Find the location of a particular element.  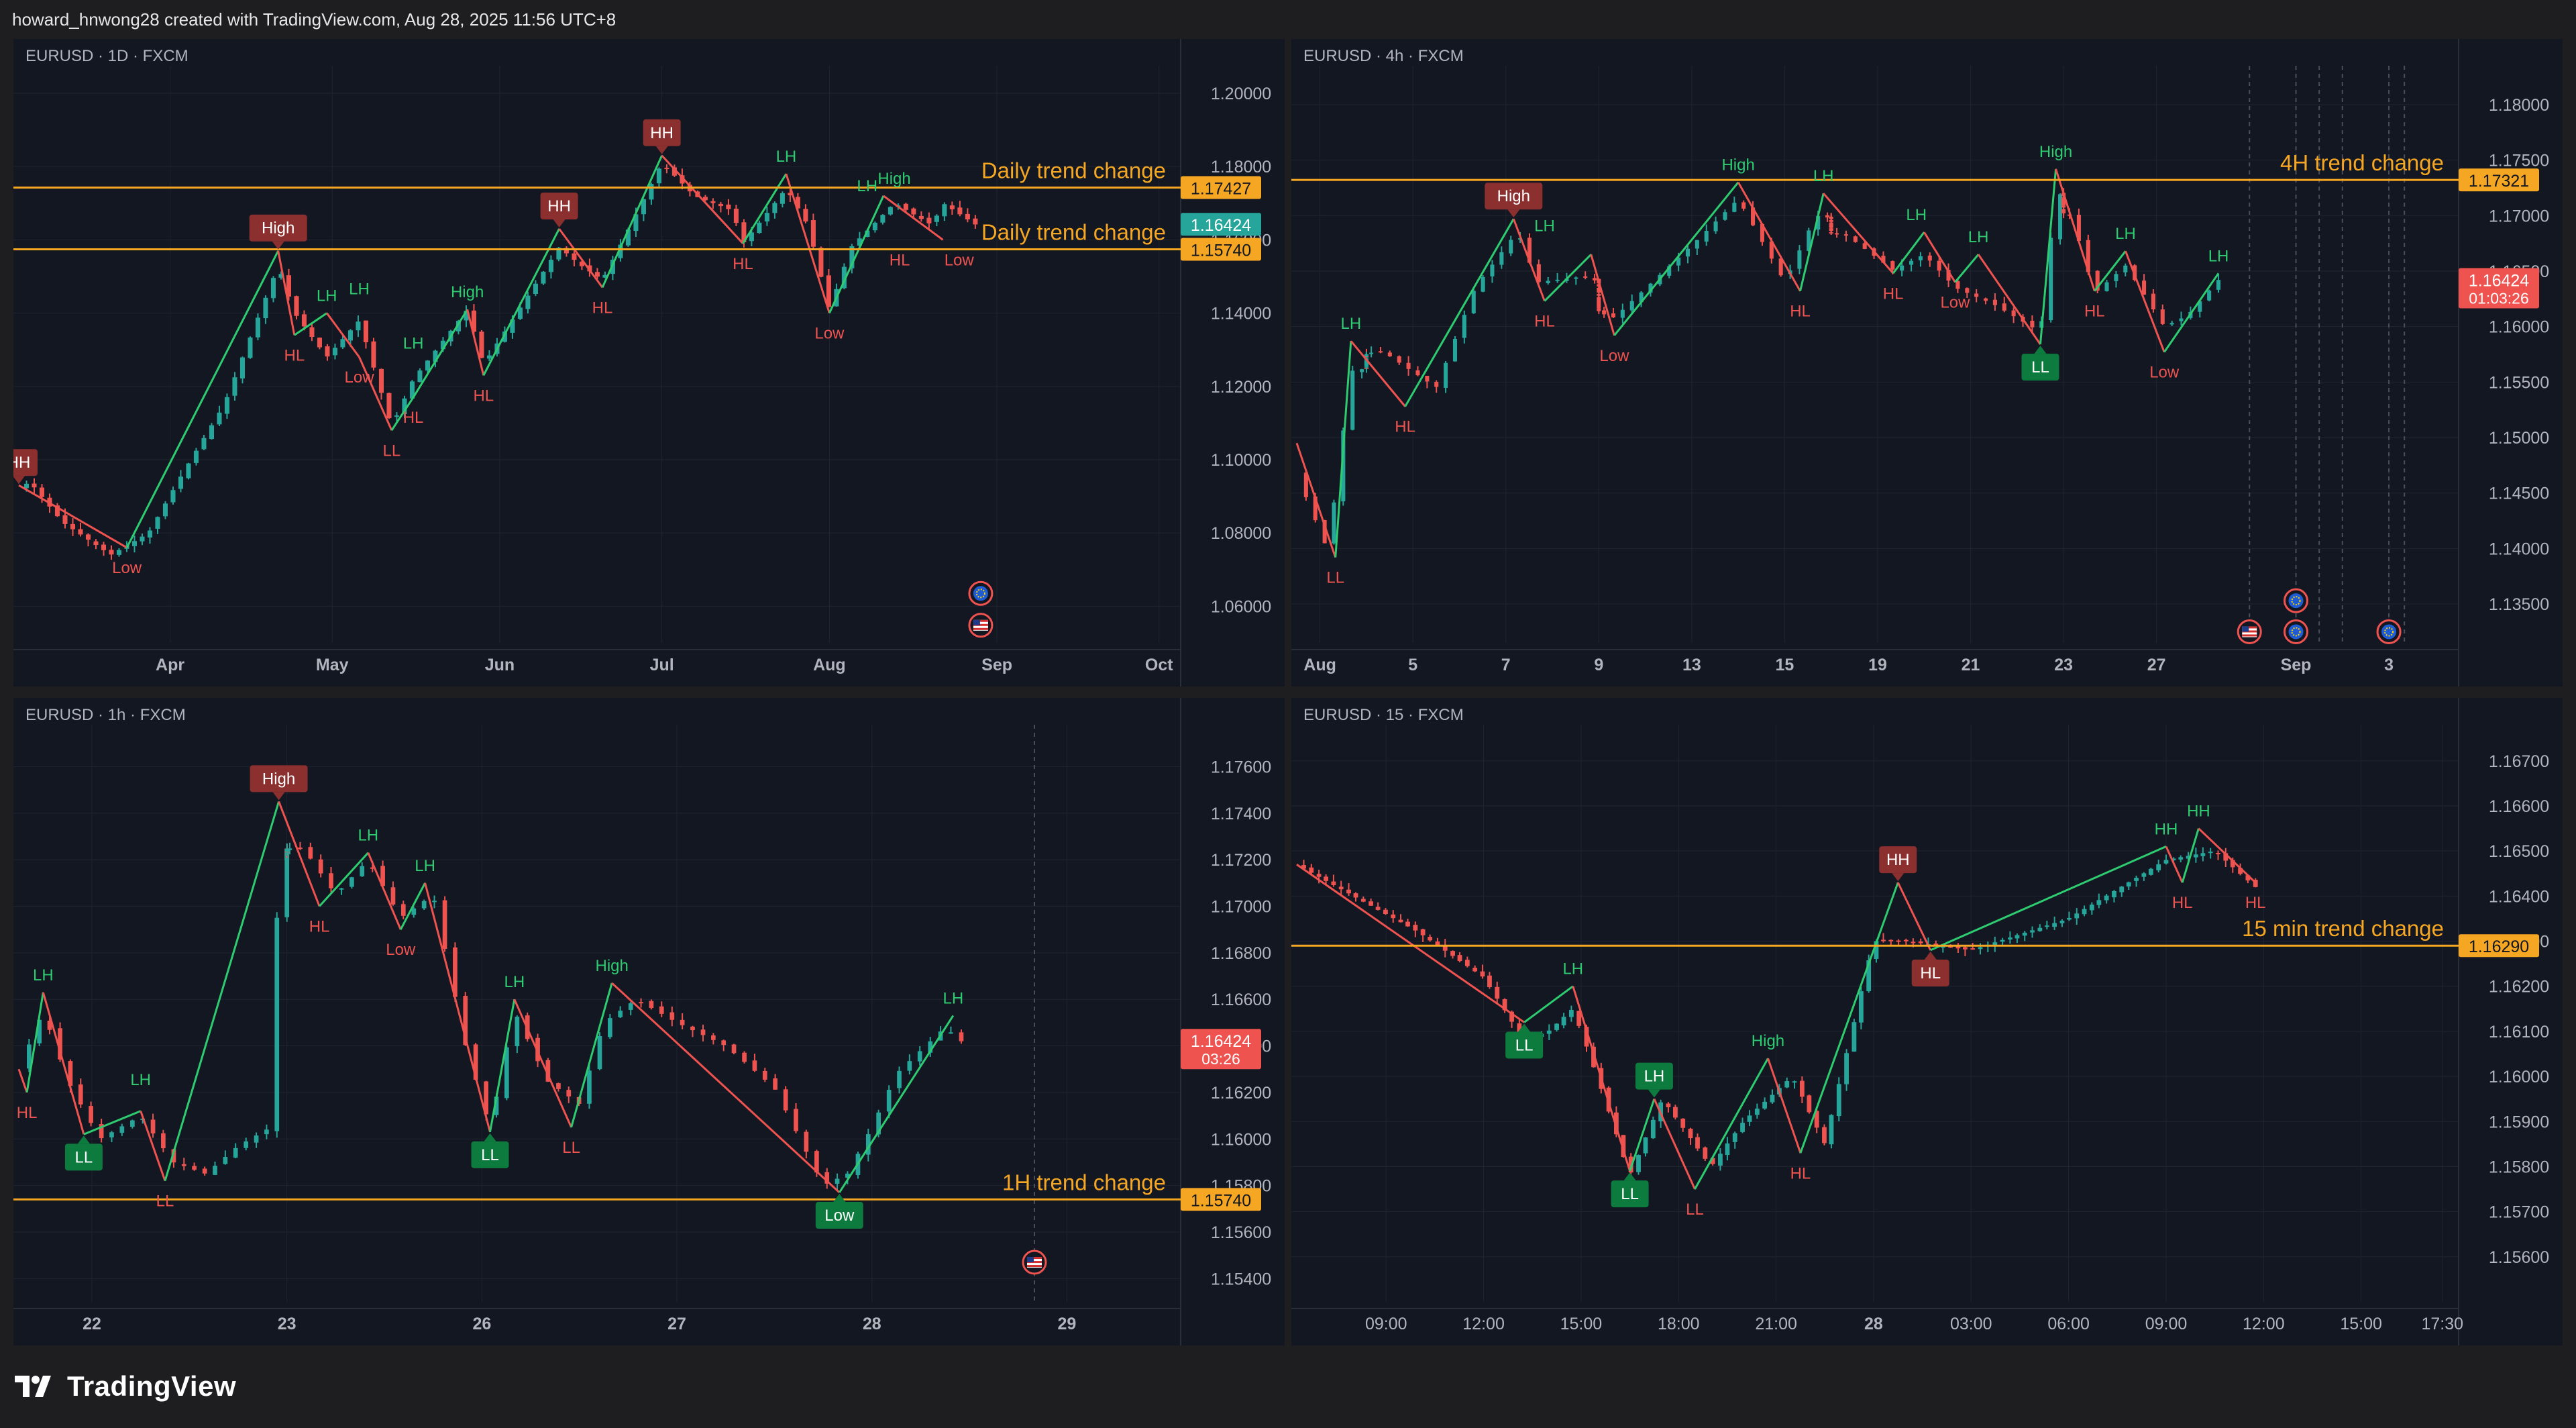

time-tick-label: Jun is located at coordinates (500, 665).